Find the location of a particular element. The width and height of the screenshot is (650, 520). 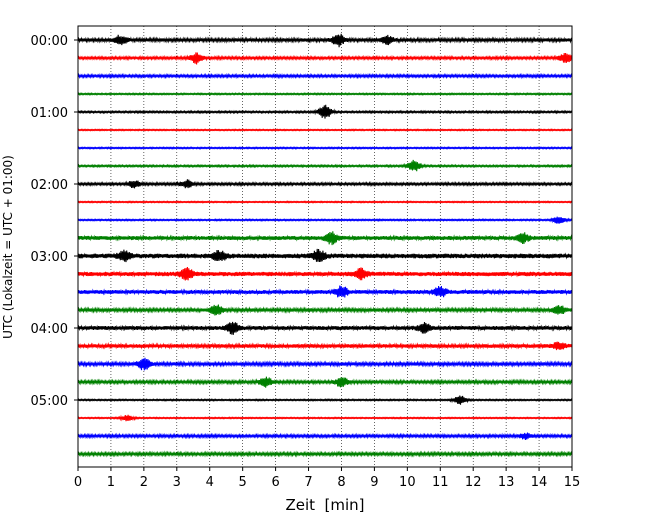

x-tick-label: 10 is located at coordinates (407, 482).